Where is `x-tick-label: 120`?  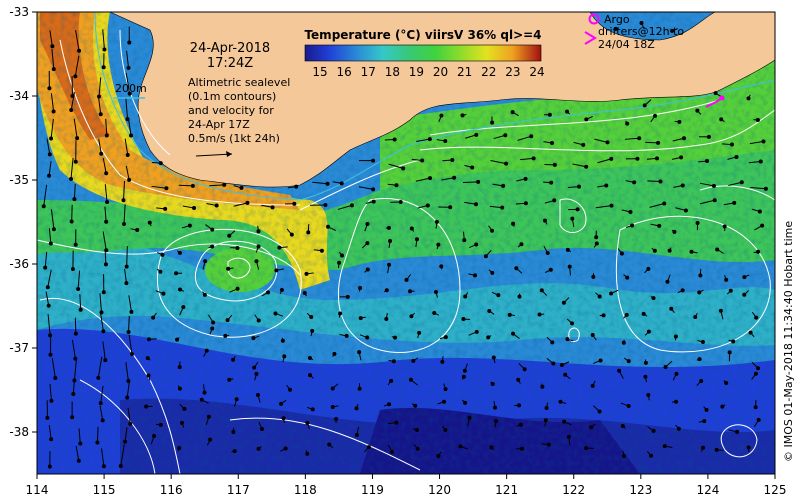 x-tick-label: 120 is located at coordinates (439, 490).